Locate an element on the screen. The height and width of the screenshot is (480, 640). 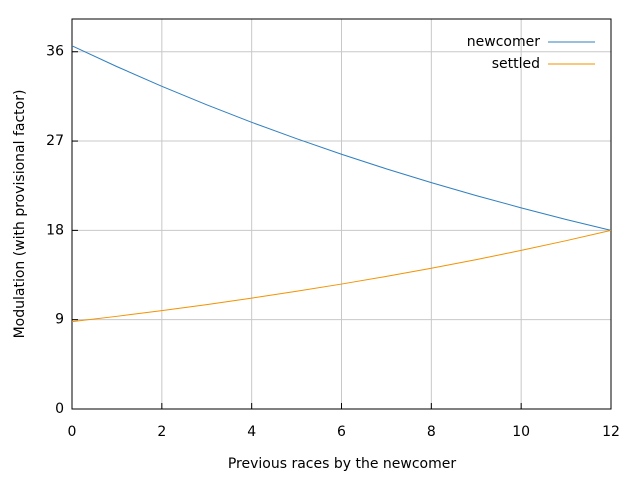
y-tick-label: 0 is located at coordinates (59, 409).